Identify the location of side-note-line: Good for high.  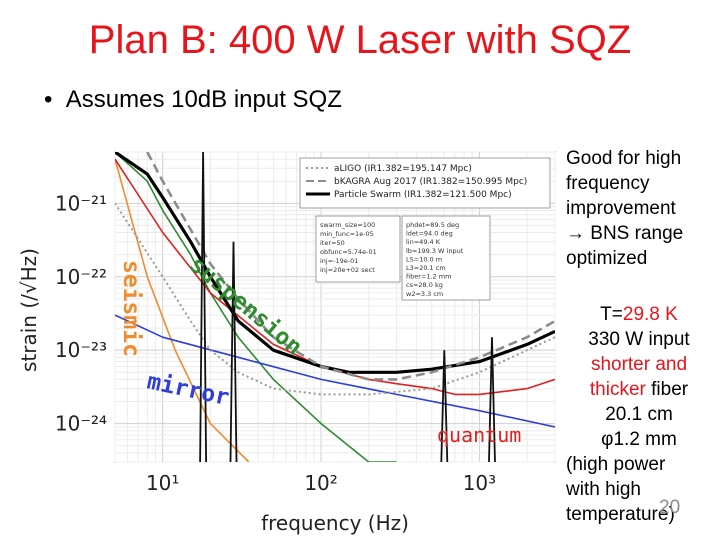
(624, 158).